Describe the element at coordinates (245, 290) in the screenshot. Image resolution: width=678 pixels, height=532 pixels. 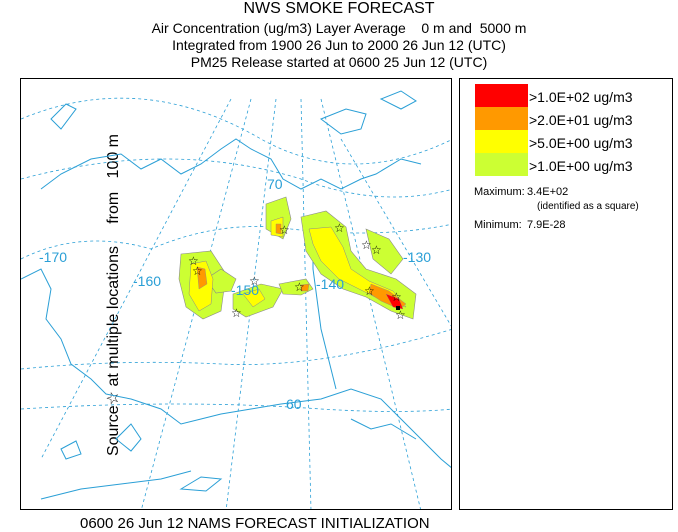
I see `grid-label-150: -150` at that location.